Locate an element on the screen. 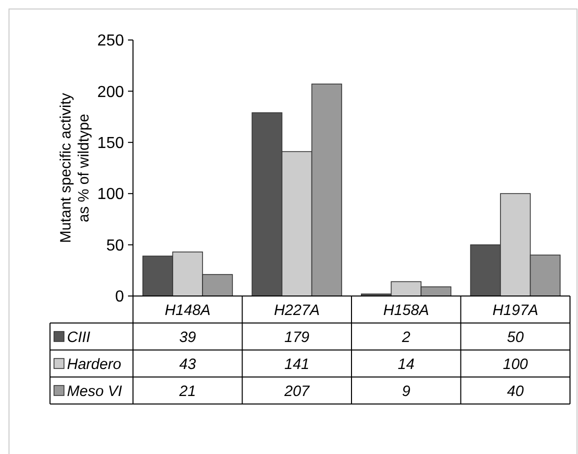  data-label: 40 is located at coordinates (515, 391).